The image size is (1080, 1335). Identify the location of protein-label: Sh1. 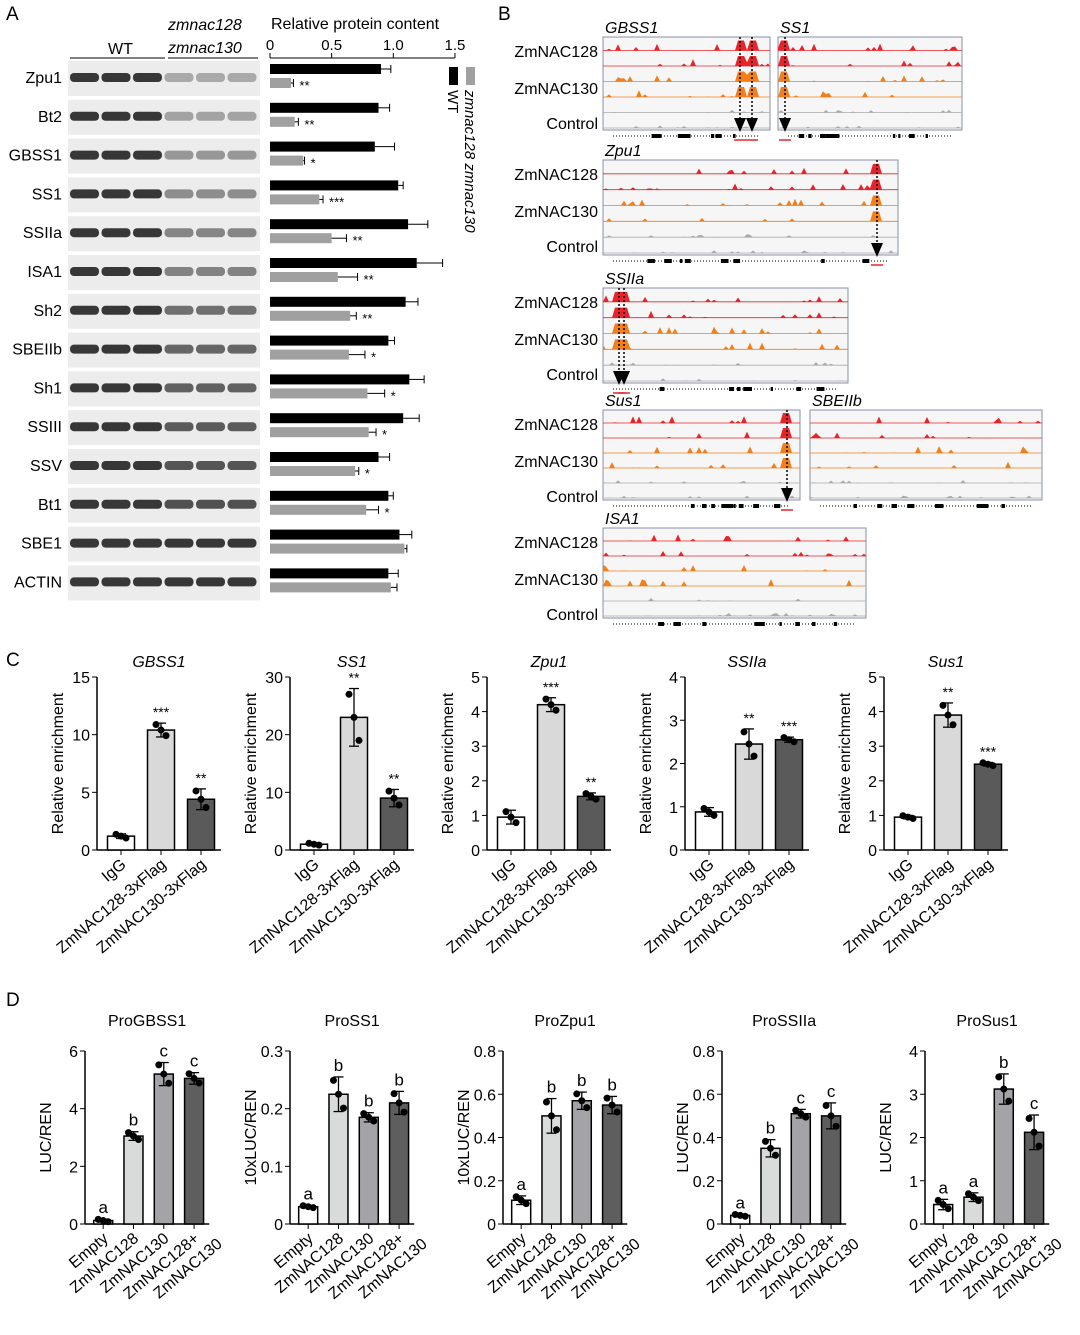
(48, 388).